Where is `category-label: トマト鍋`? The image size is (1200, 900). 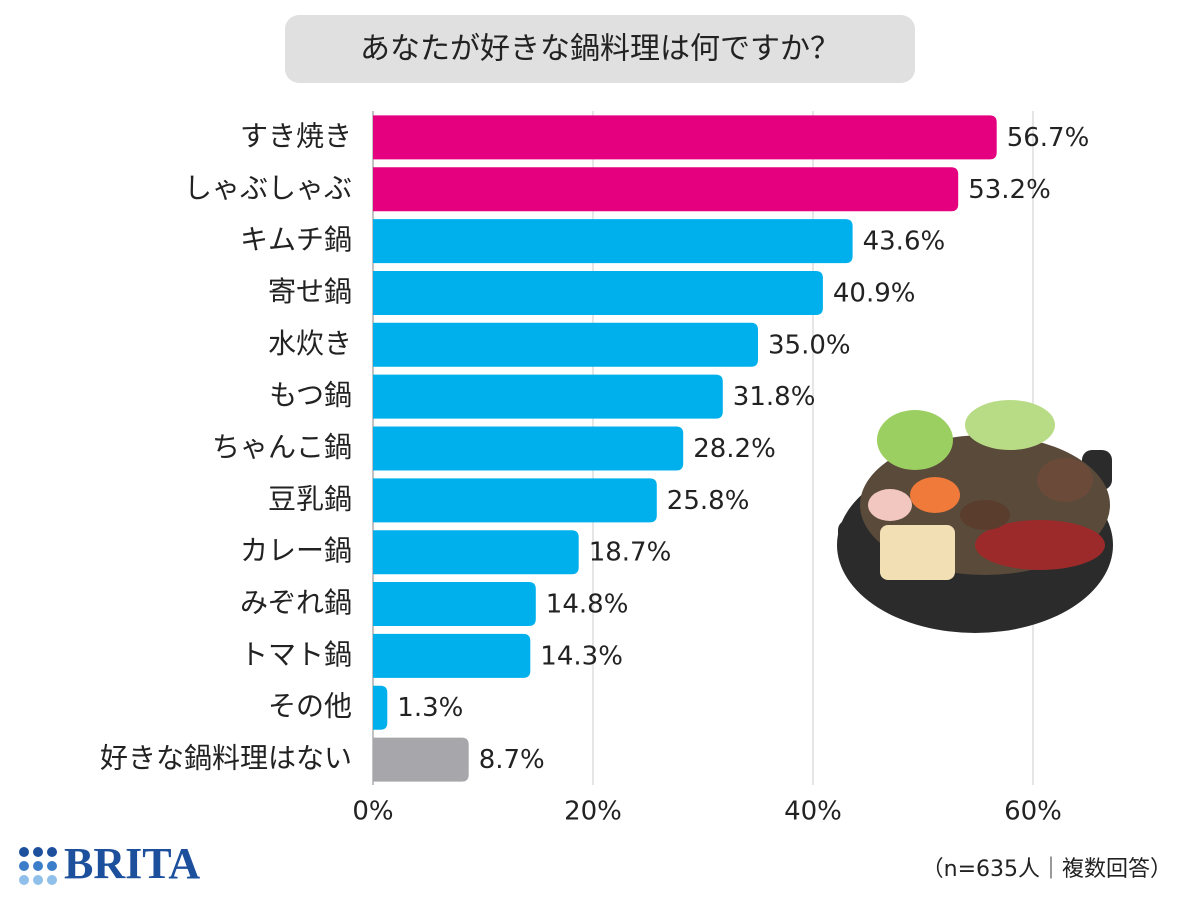 category-label: トマト鍋 is located at coordinates (296, 654).